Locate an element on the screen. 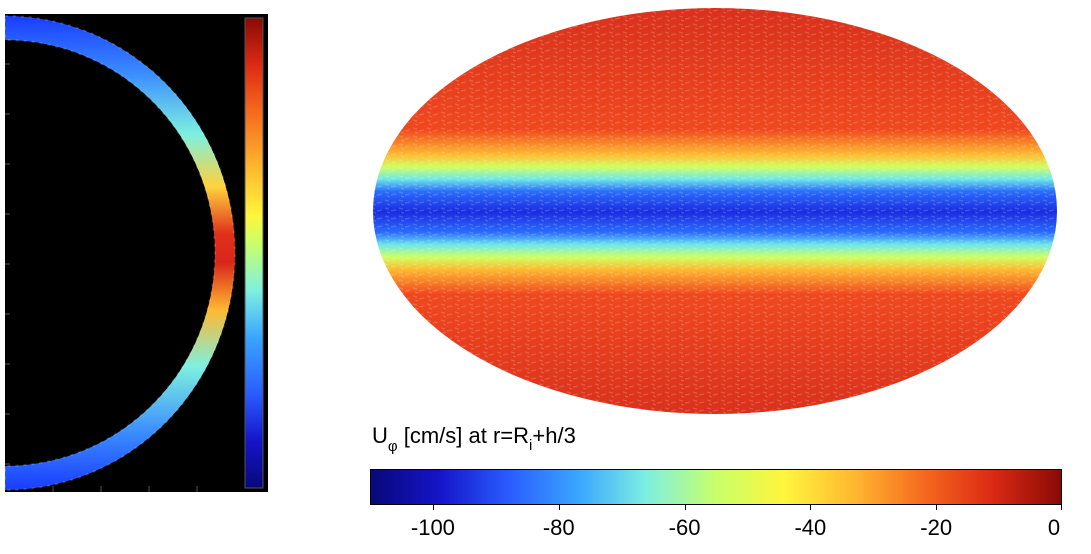  vertical-colorbar is located at coordinates (254, 253).